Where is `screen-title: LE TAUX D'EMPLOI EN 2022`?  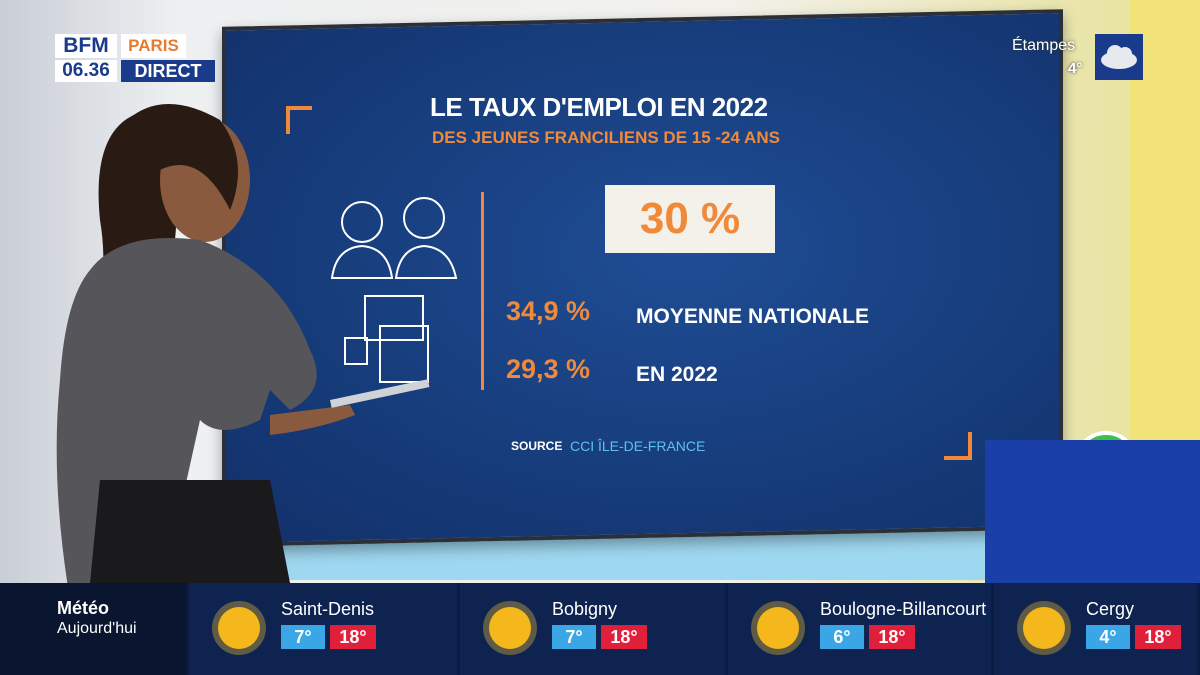 screen-title: LE TAUX D'EMPLOI EN 2022 is located at coordinates (599, 107).